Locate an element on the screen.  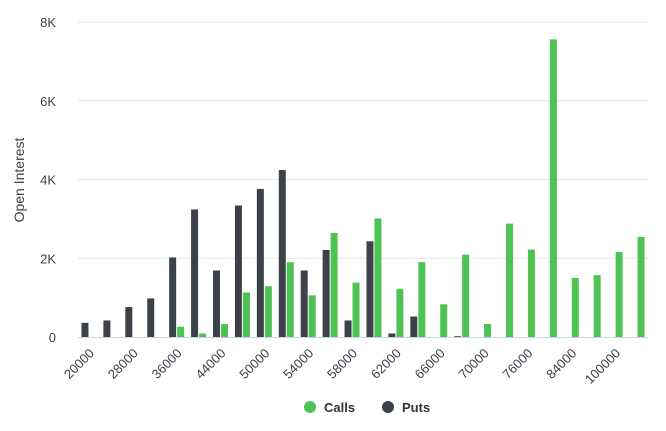
legend-item-puts: Puts is located at coordinates (406, 407).